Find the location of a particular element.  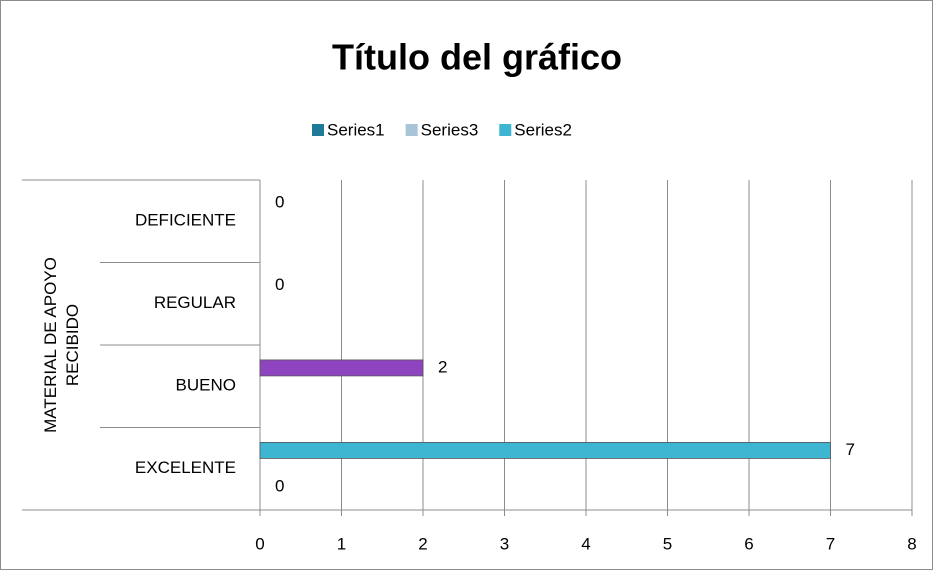

x-tick-label: 0 is located at coordinates (259, 543).